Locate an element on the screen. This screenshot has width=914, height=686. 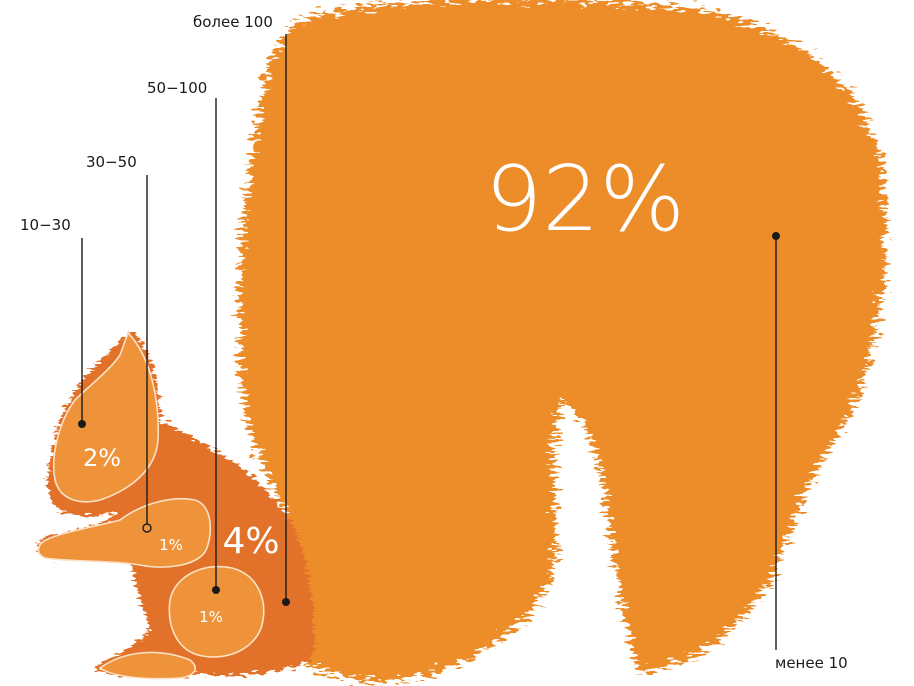
foot-part is located at coordinates (147, 665).